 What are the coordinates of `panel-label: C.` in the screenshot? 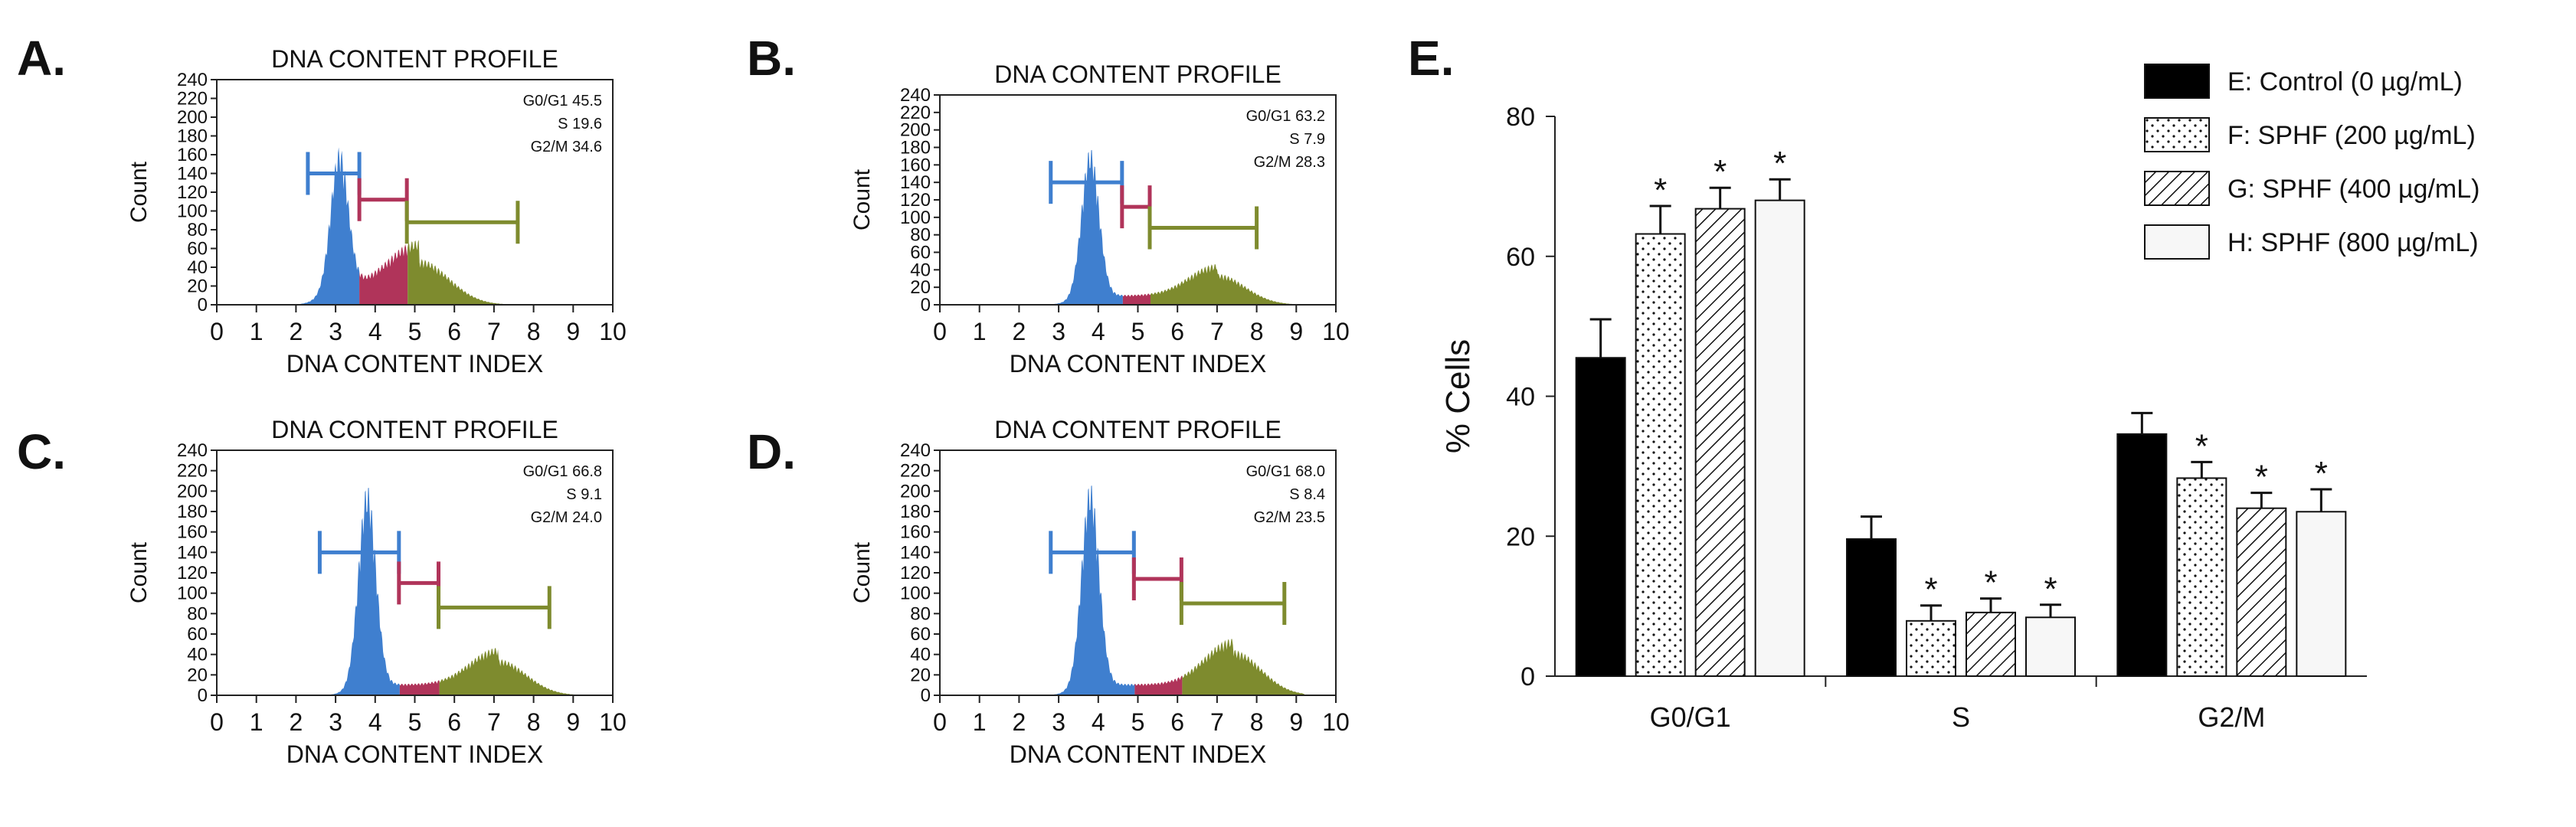 It's located at (41, 451).